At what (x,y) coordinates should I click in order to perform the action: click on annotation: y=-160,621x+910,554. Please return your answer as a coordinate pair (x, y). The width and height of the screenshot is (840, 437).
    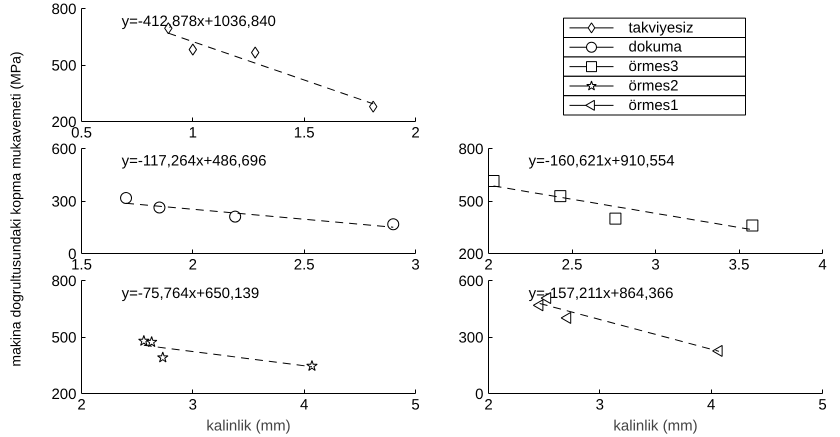
    Looking at the image, I should click on (601, 161).